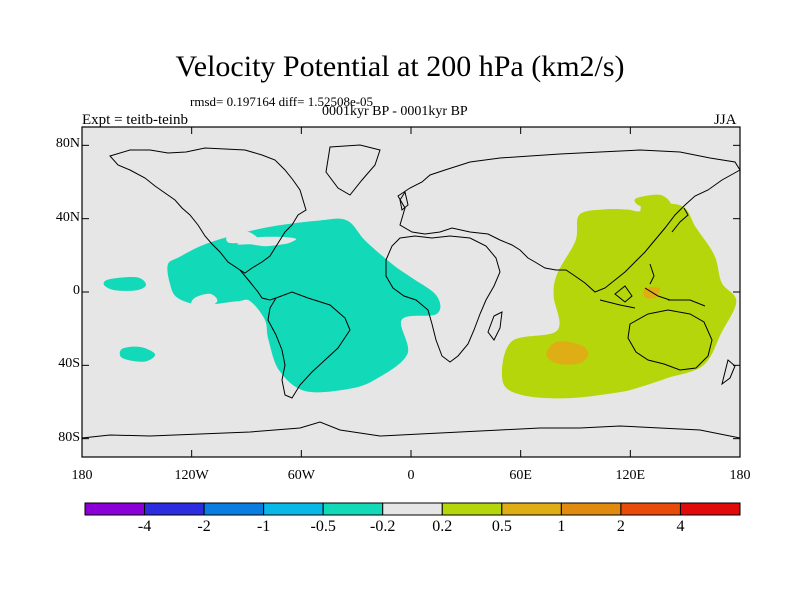 This screenshot has height=600, width=800. Describe the element at coordinates (561, 526) in the screenshot. I see `colorbar-label: 1` at that location.